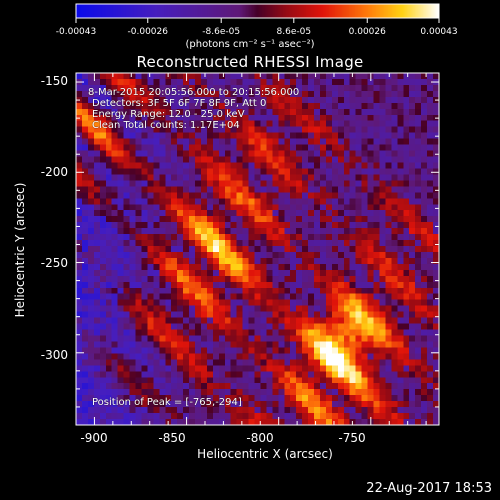 This screenshot has height=500, width=500. What do you see at coordinates (352, 438) in the screenshot?
I see `x-tick-label: -750` at bounding box center [352, 438].